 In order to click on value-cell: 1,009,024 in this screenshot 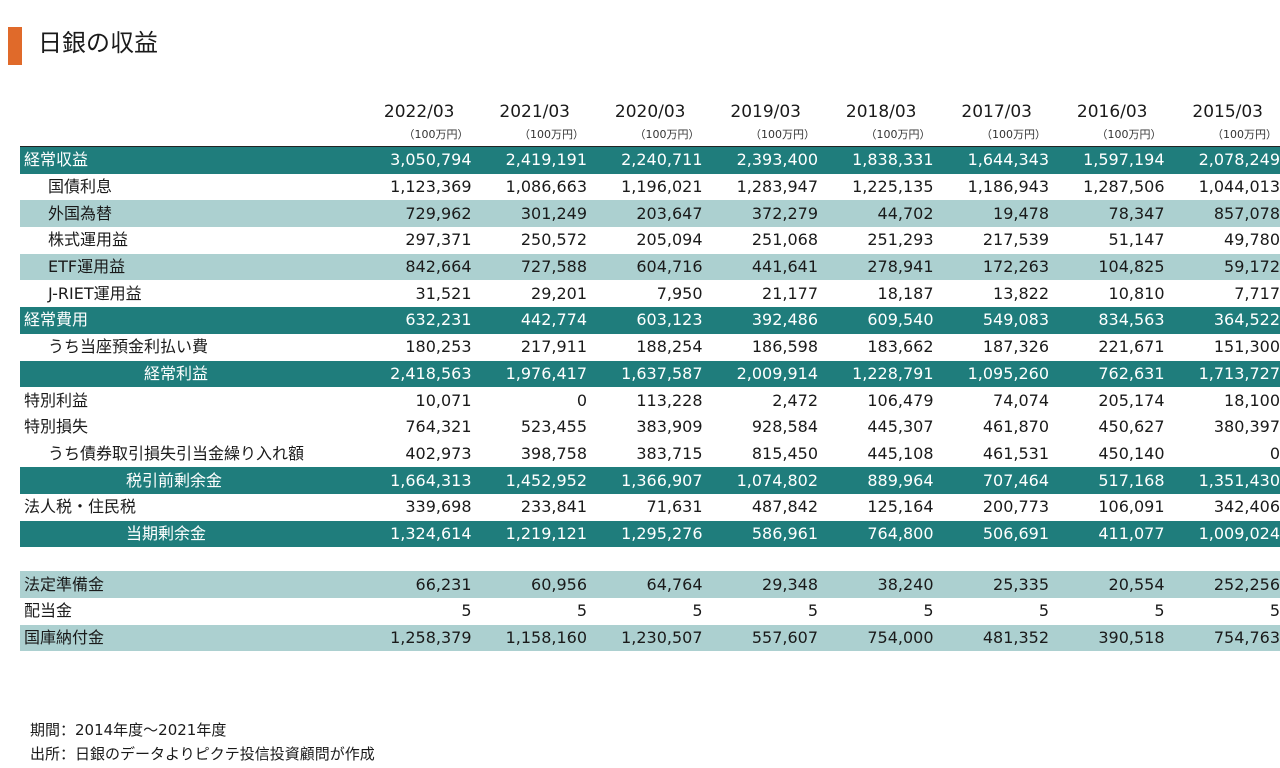, I will do `click(1223, 534)`.